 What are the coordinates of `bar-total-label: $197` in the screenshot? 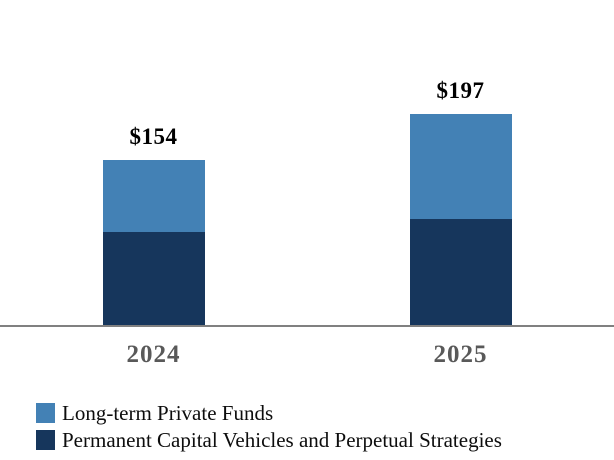 It's located at (460, 90).